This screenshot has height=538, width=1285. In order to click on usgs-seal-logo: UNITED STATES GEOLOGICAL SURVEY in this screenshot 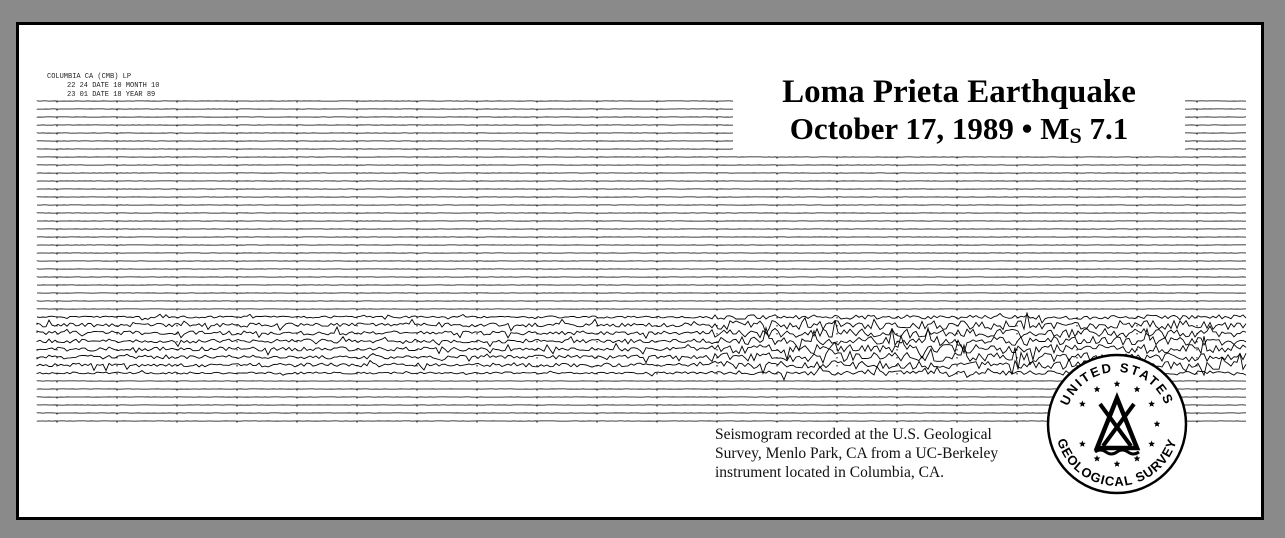, I will do `click(1117, 424)`.